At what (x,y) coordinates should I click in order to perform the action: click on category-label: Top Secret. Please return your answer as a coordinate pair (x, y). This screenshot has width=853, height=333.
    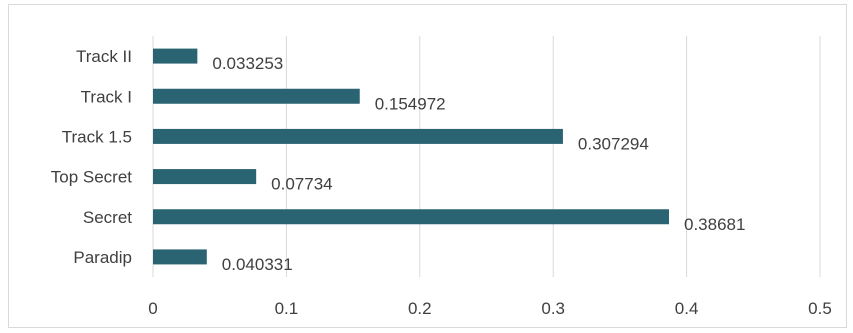
    Looking at the image, I should click on (92, 177).